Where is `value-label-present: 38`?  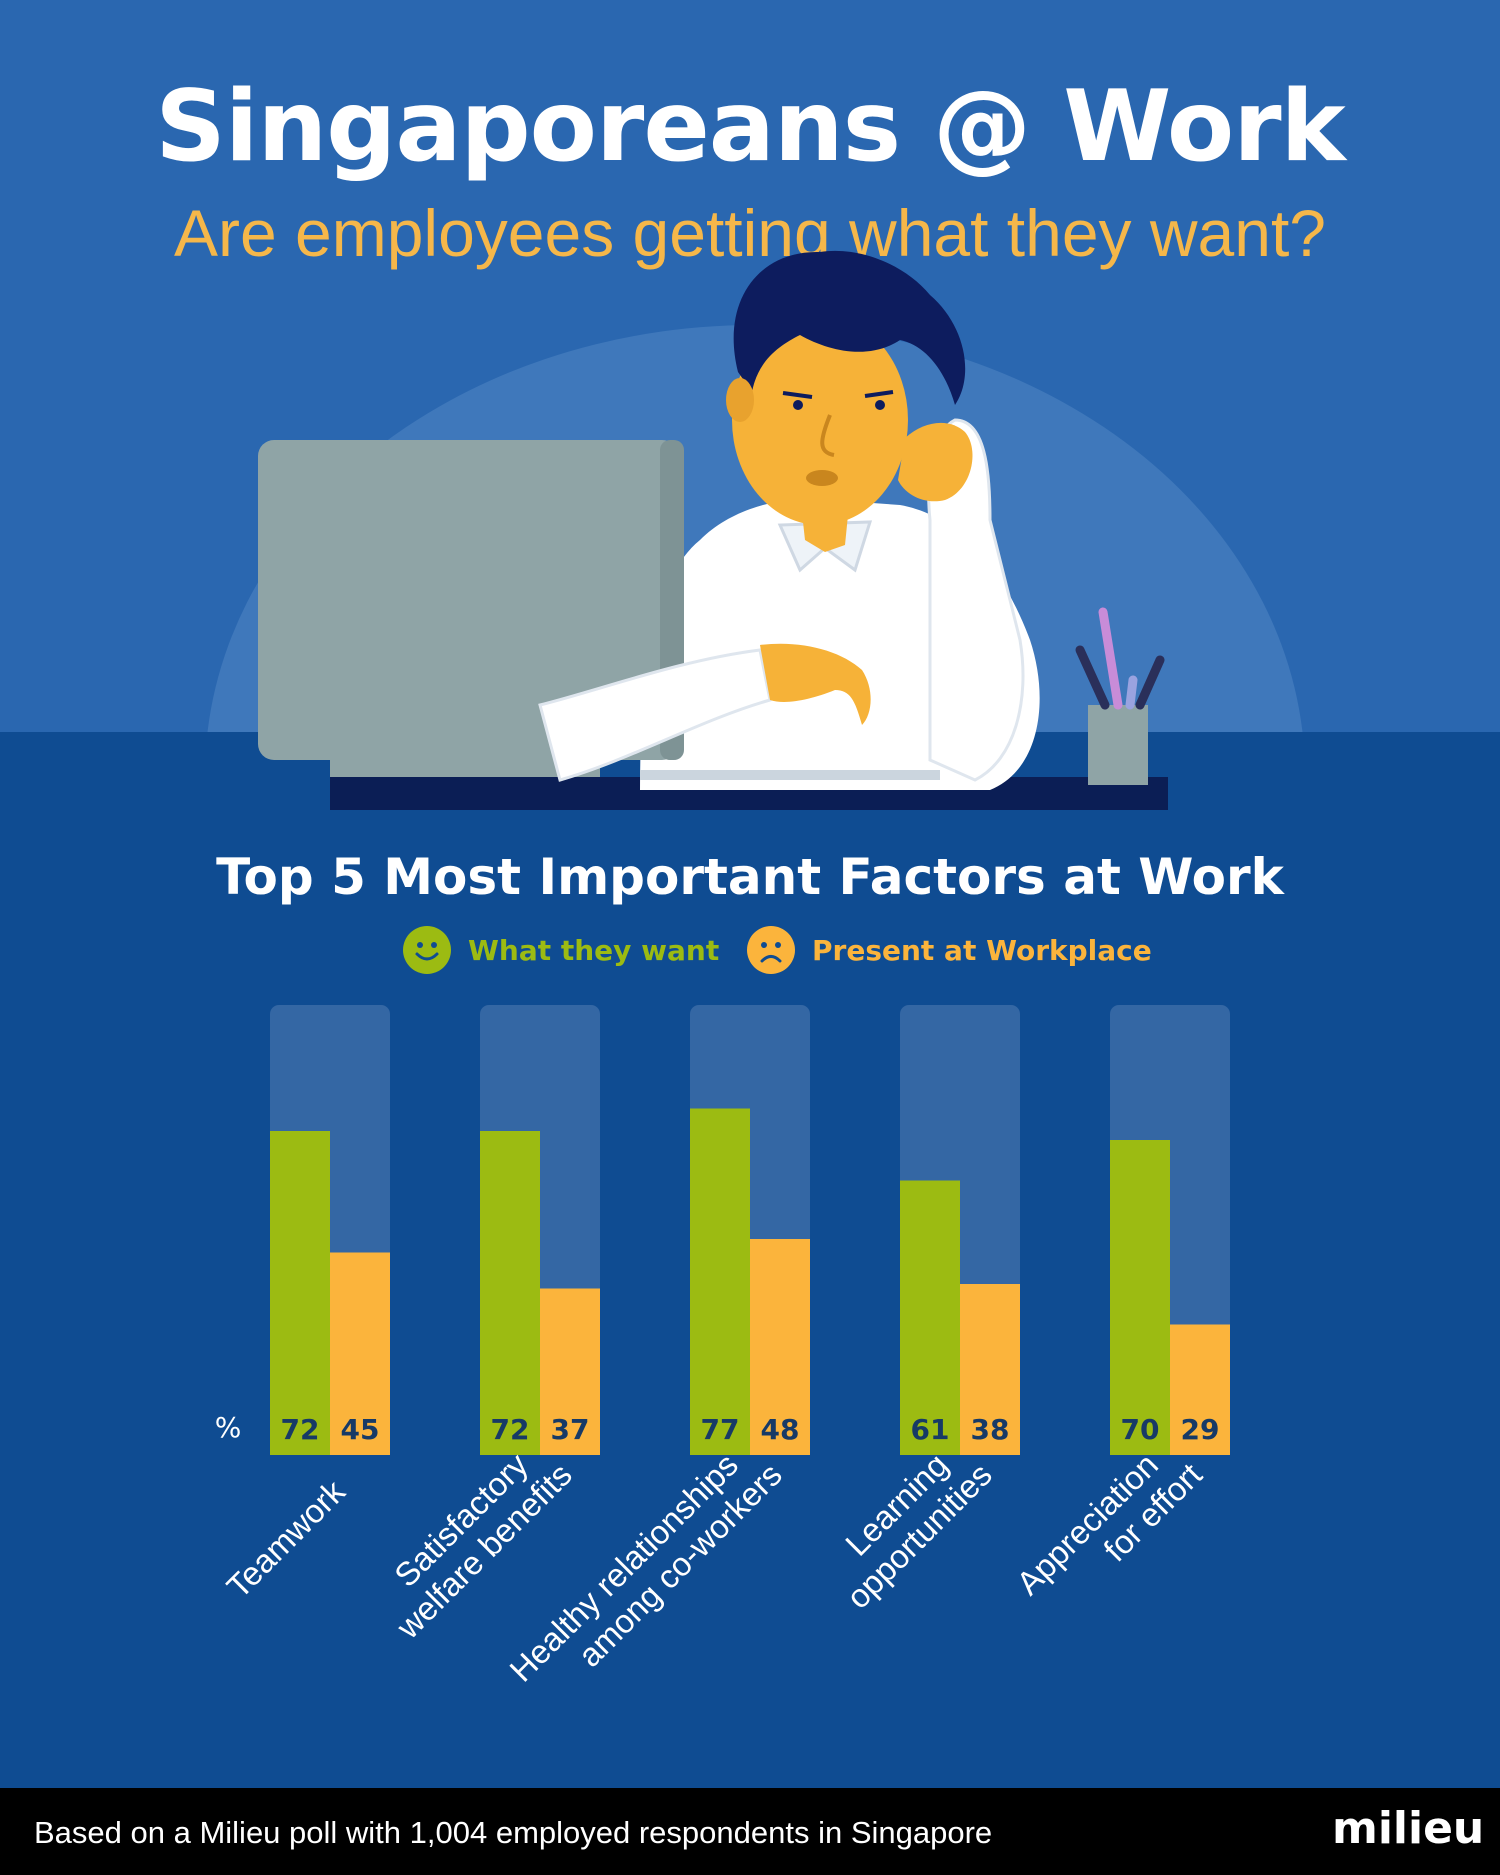
value-label-present: 38 is located at coordinates (990, 1429).